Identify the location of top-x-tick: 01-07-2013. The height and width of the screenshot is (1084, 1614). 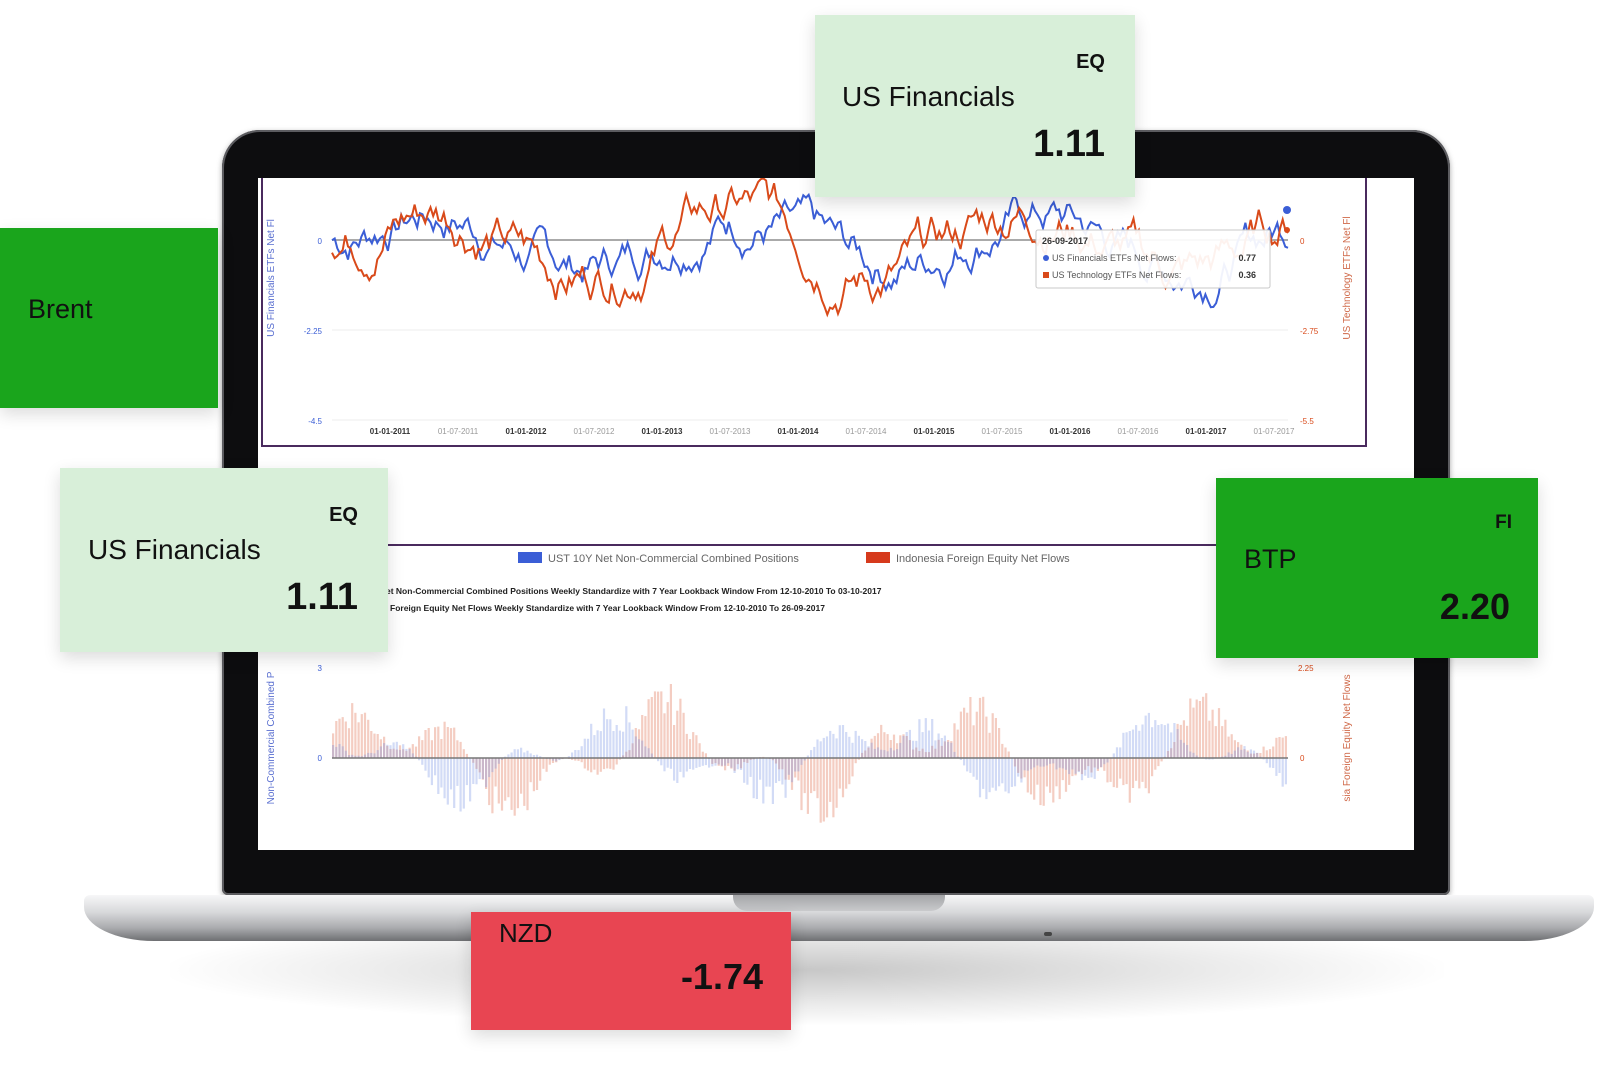
(730, 431).